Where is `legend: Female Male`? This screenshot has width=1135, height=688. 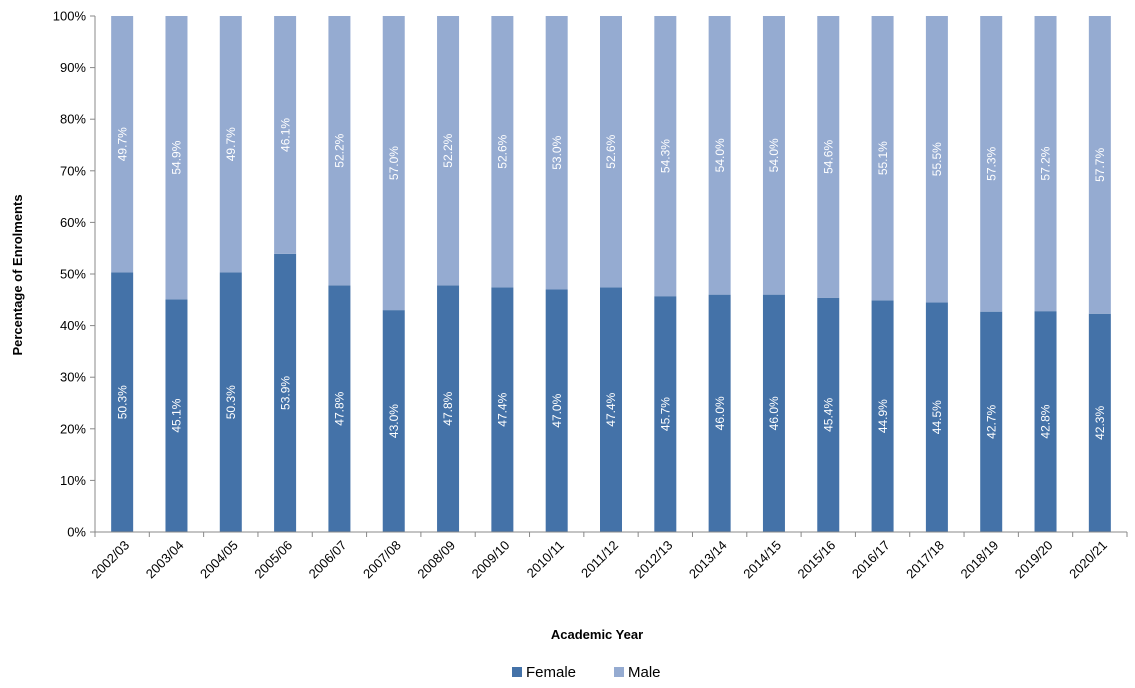
legend: Female Male is located at coordinates (586, 672).